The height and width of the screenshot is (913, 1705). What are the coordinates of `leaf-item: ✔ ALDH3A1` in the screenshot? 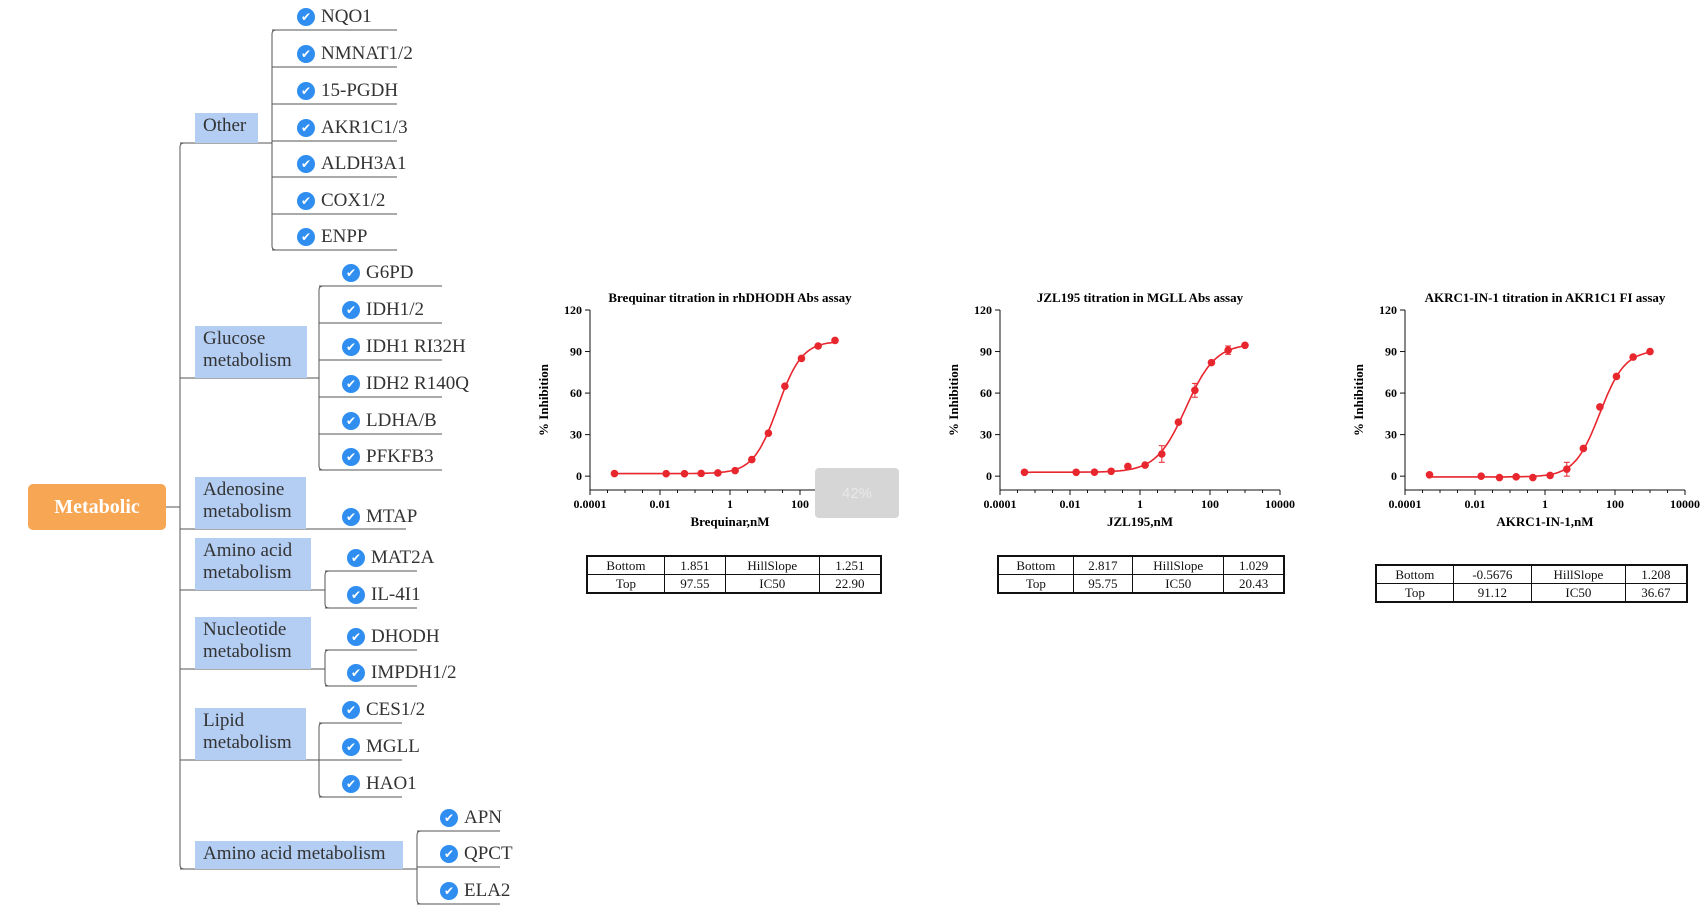 It's located at (352, 164).